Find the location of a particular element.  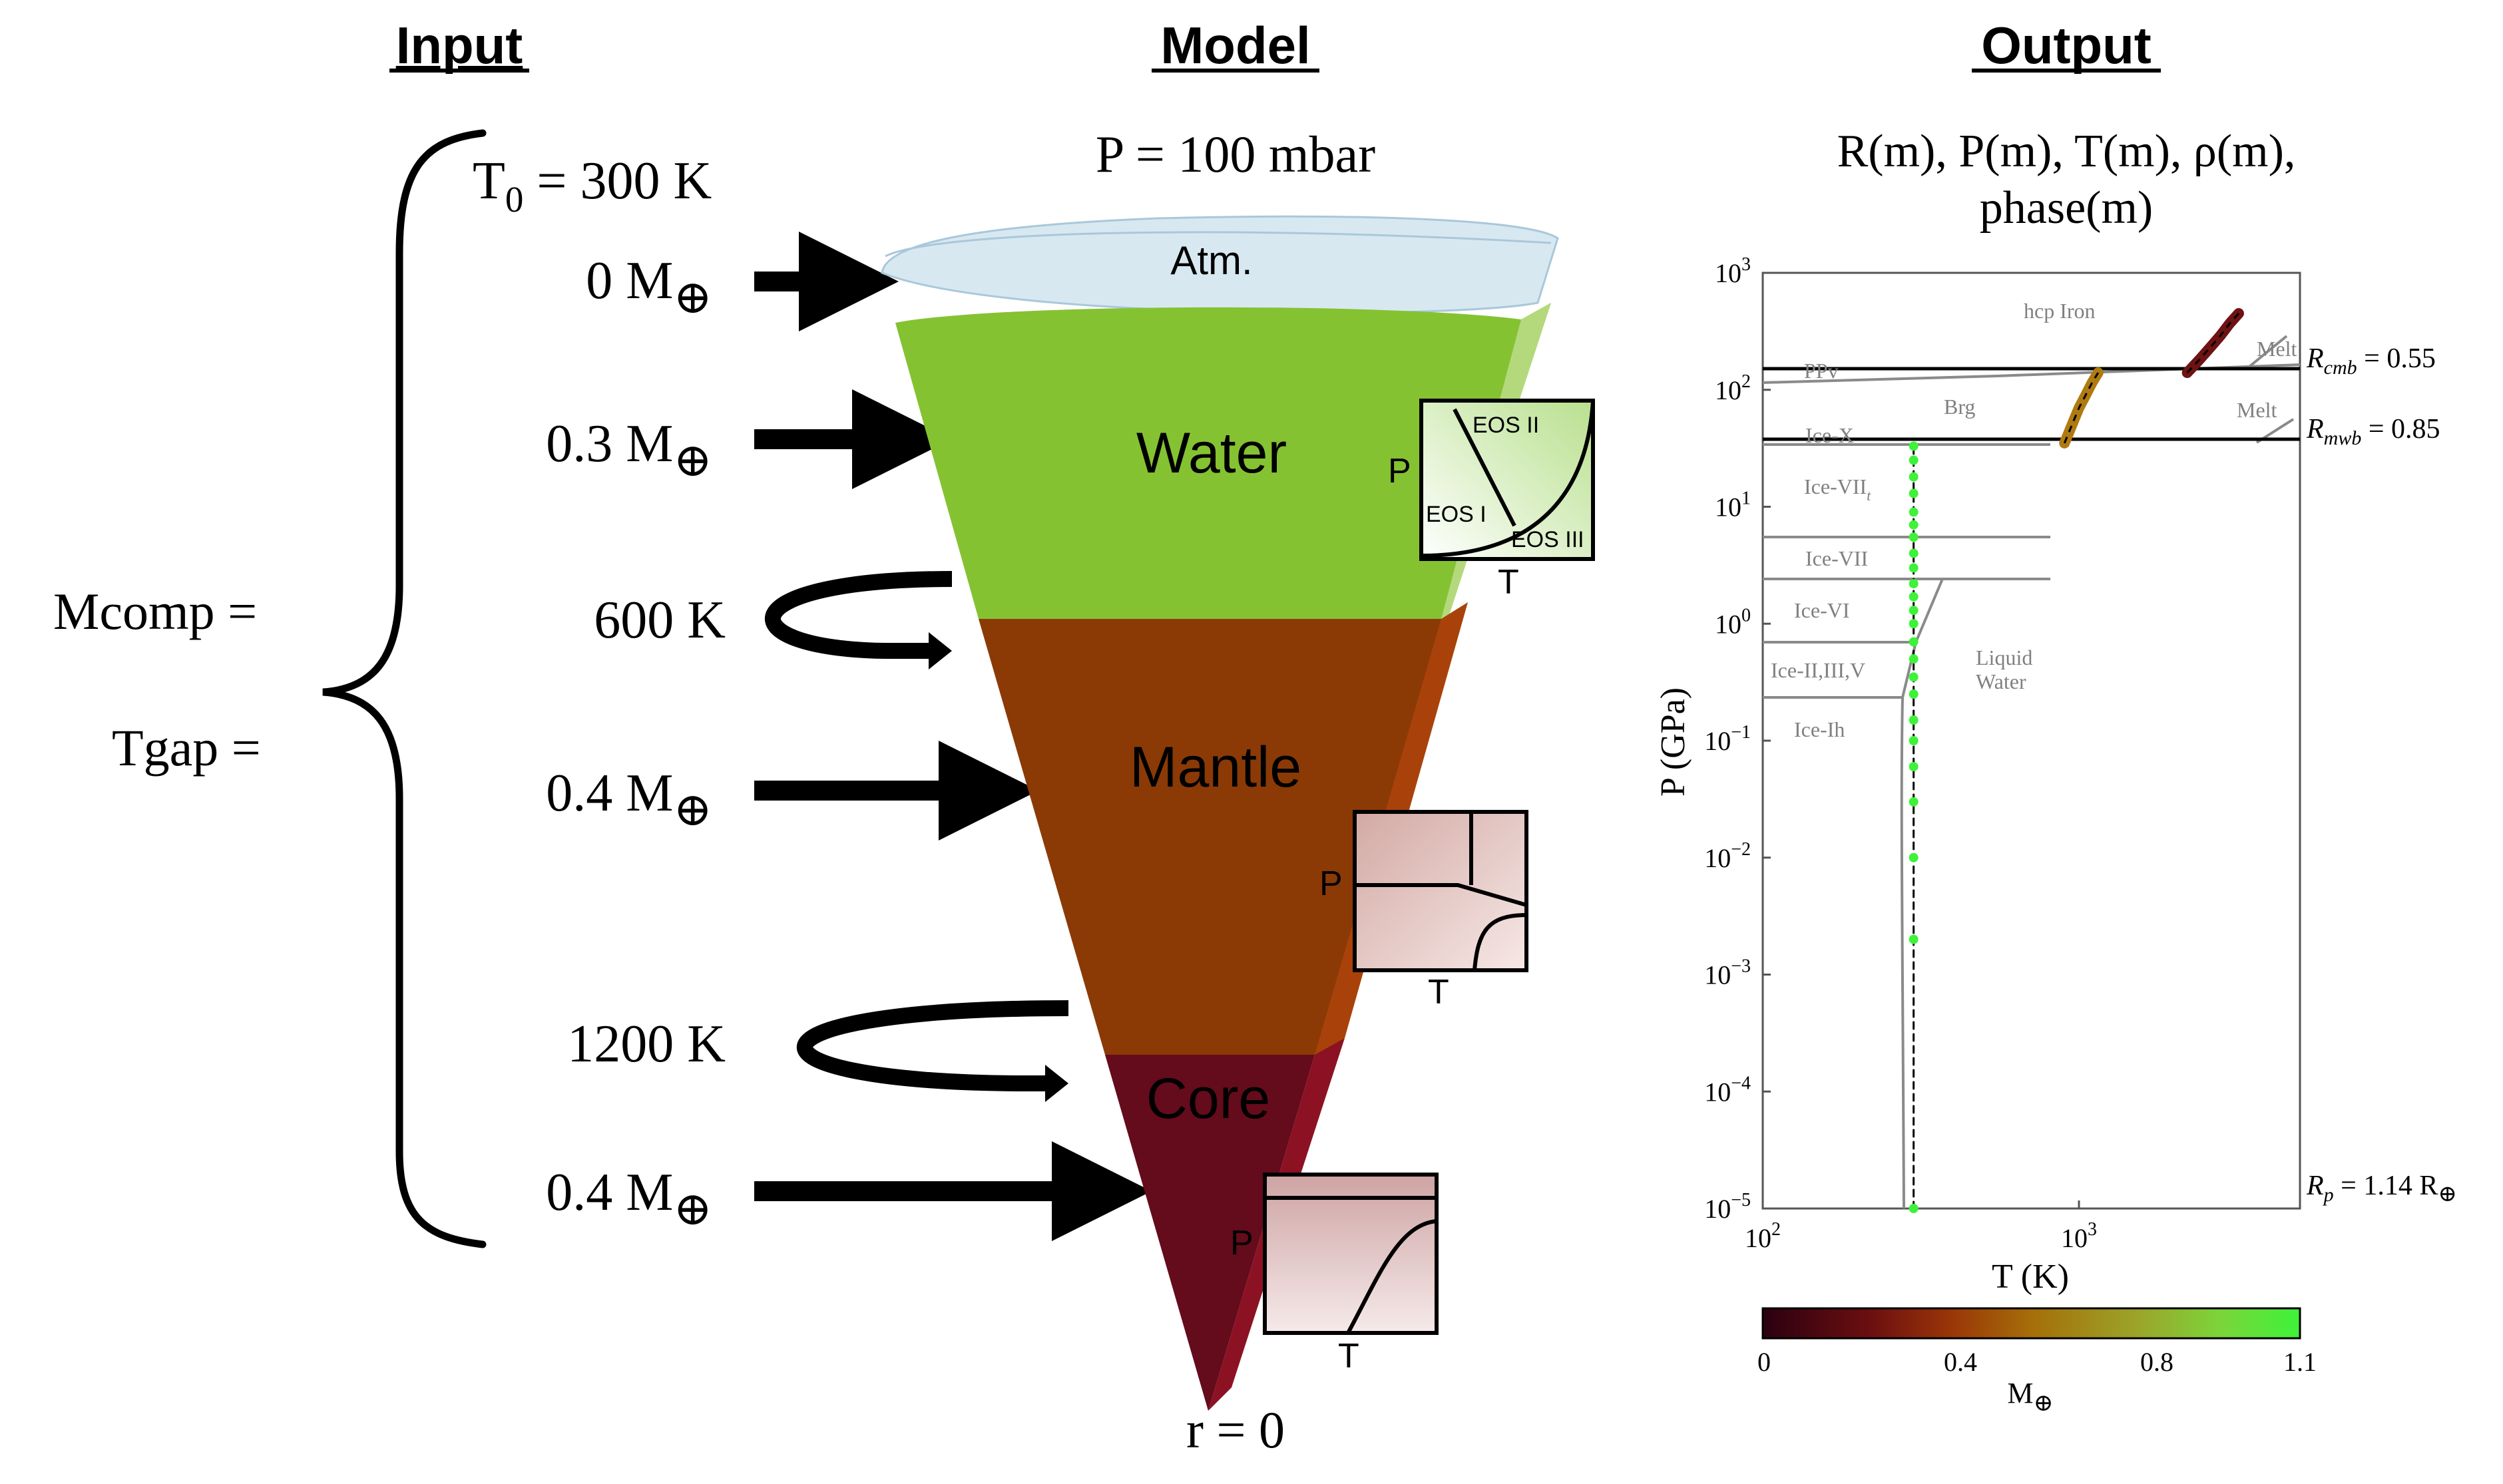

mantle-inset-curve is located at coordinates (1500, 942).